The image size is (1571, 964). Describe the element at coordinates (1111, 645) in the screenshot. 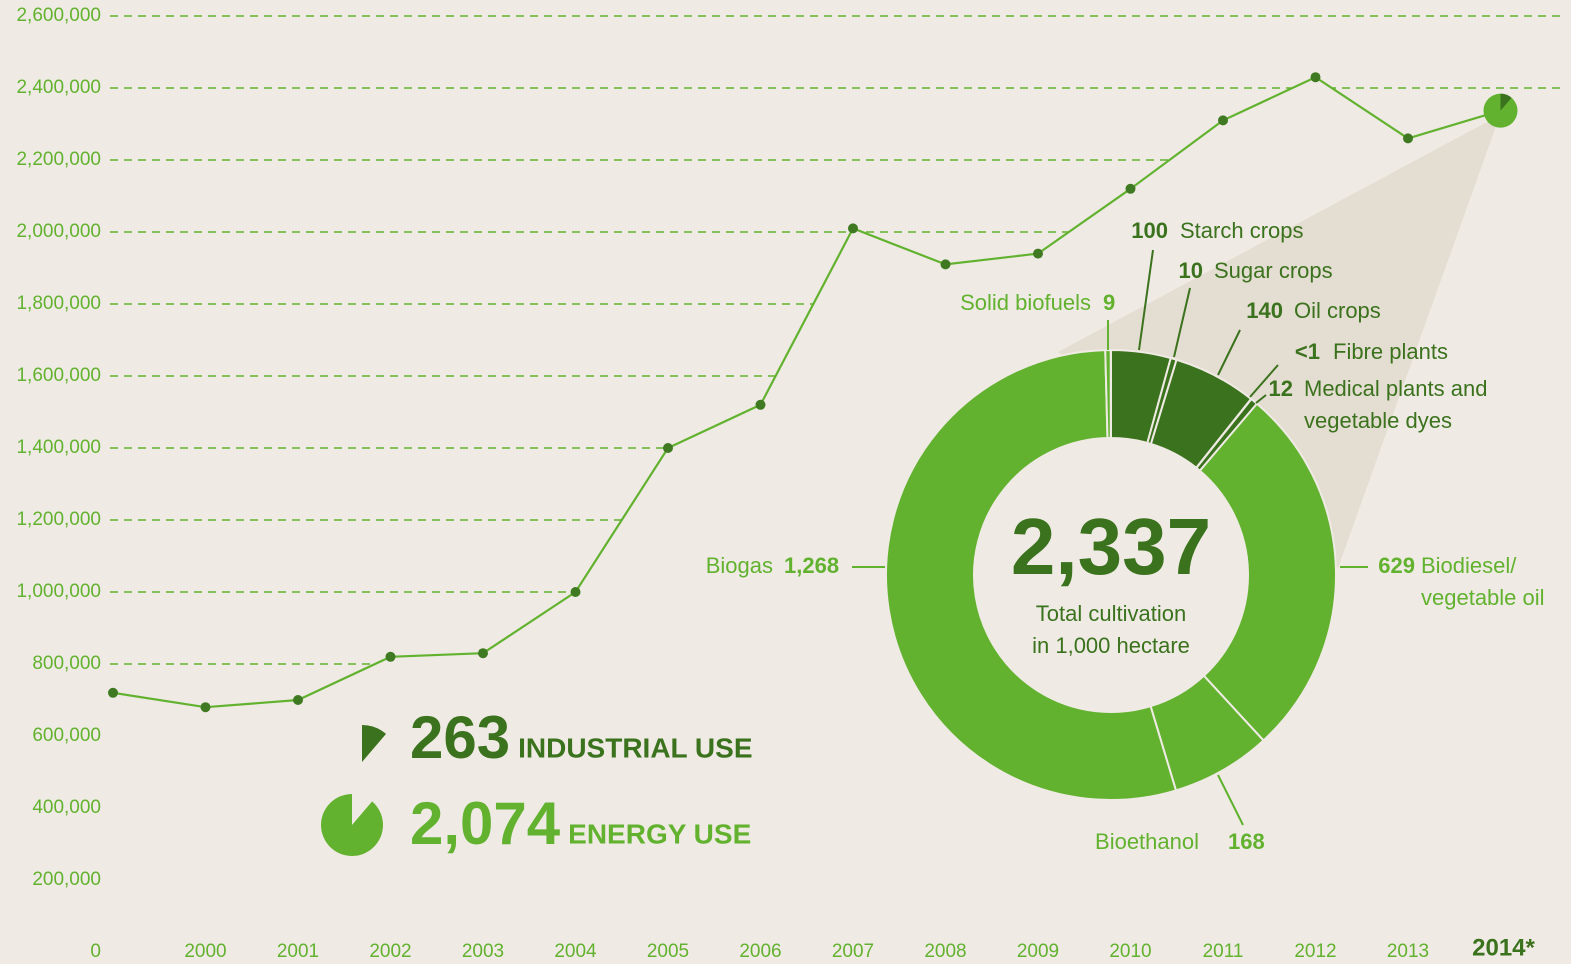

I see `center-text: in 1,000 hectare` at that location.